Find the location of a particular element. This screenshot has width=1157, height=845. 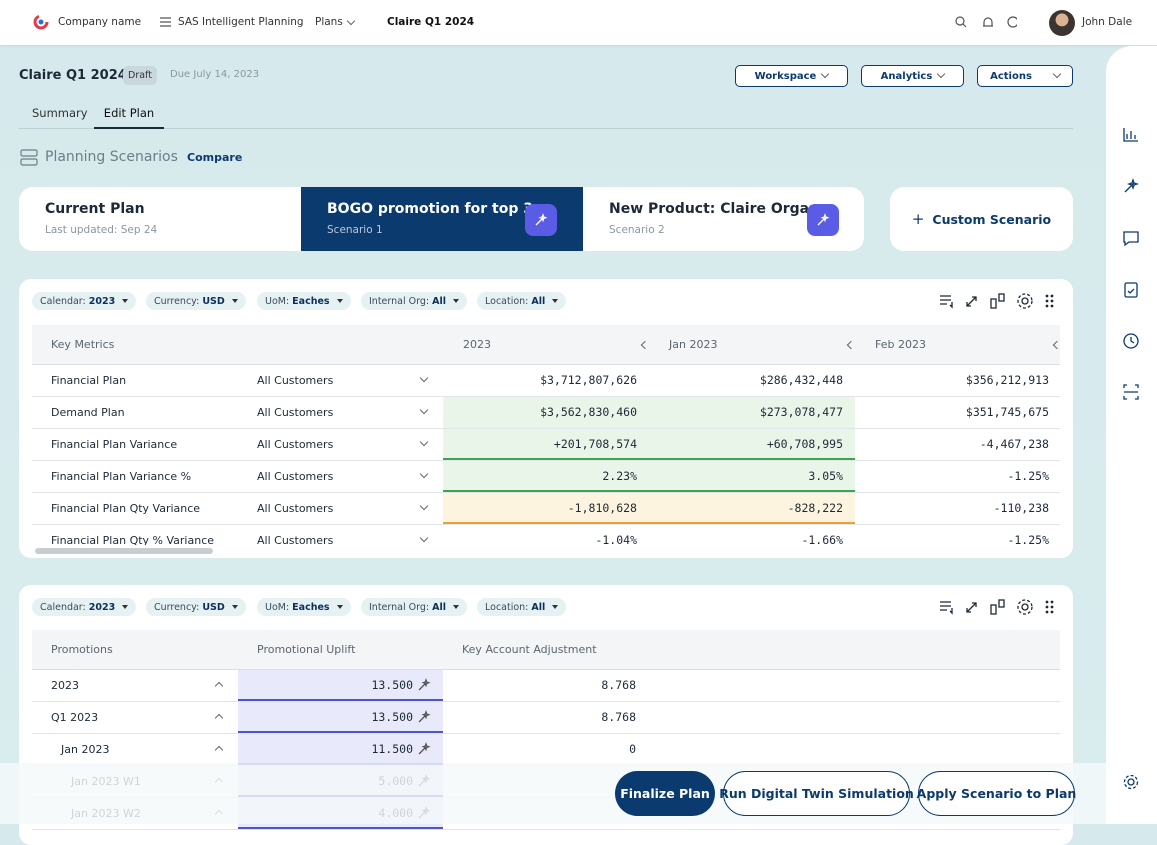

app-name: SAS Intelligent Planning is located at coordinates (241, 22).